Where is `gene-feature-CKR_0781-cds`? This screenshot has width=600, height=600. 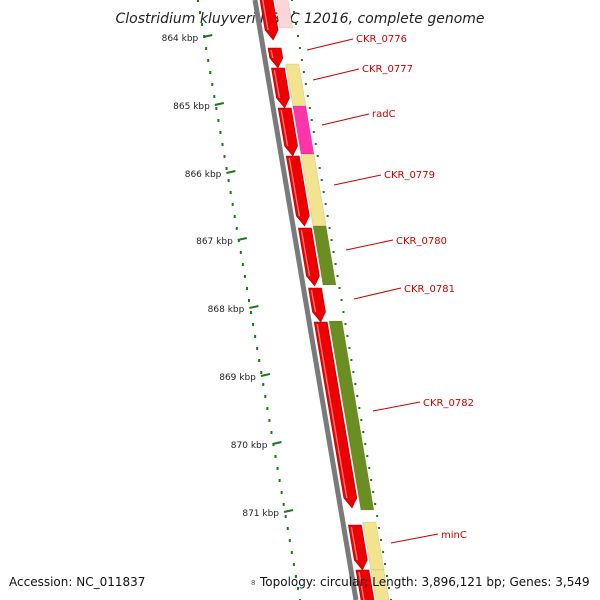 gene-feature-CKR_0781-cds is located at coordinates (317, 305).